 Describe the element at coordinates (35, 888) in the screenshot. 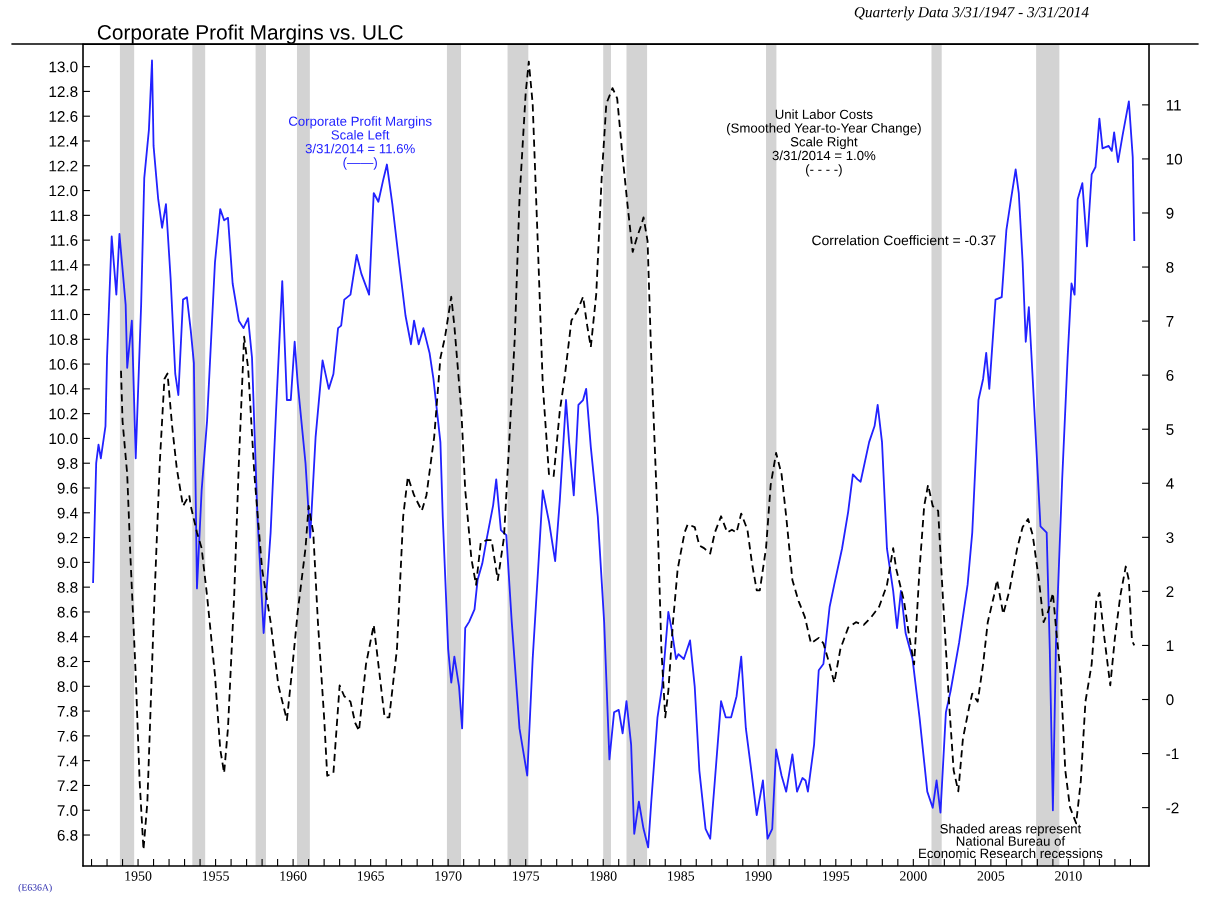

I see `text: (E636A)` at that location.